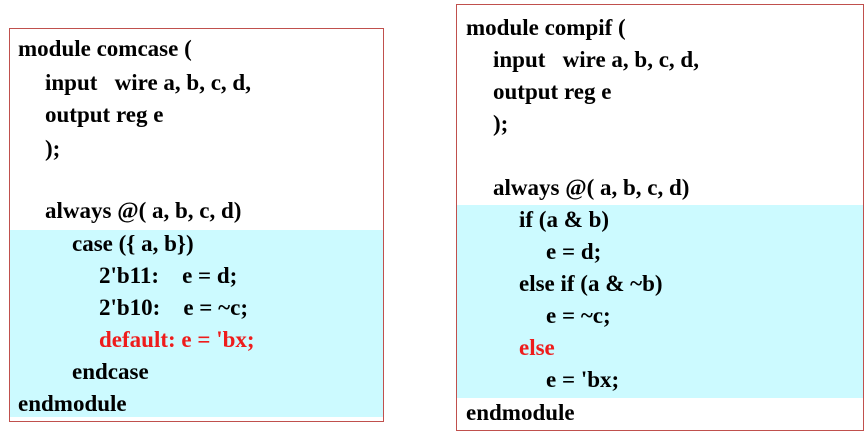 This screenshot has height=441, width=864. I want to click on code-line-assign: e = ~c;, so click(578, 315).